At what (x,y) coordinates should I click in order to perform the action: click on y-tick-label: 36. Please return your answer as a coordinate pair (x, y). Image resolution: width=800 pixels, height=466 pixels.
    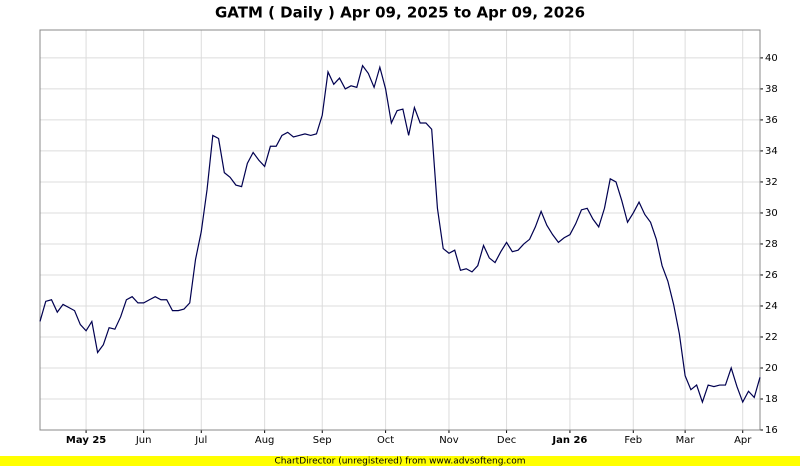
    Looking at the image, I should click on (771, 120).